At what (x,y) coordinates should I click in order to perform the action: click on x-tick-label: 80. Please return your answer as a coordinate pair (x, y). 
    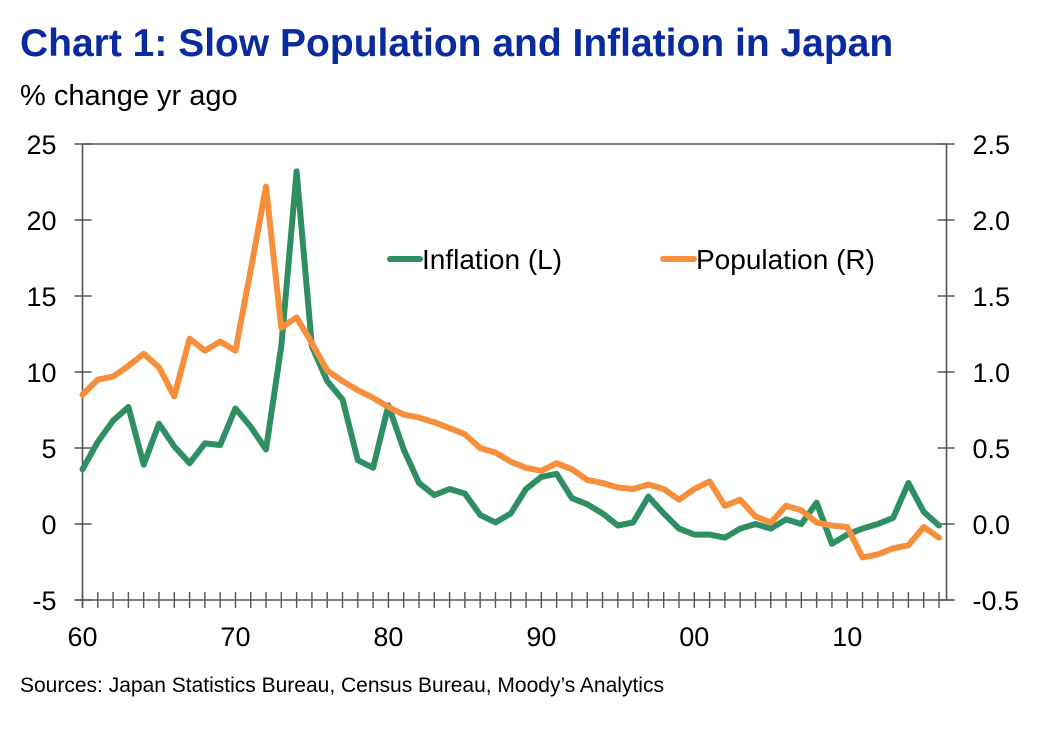
    Looking at the image, I should click on (388, 637).